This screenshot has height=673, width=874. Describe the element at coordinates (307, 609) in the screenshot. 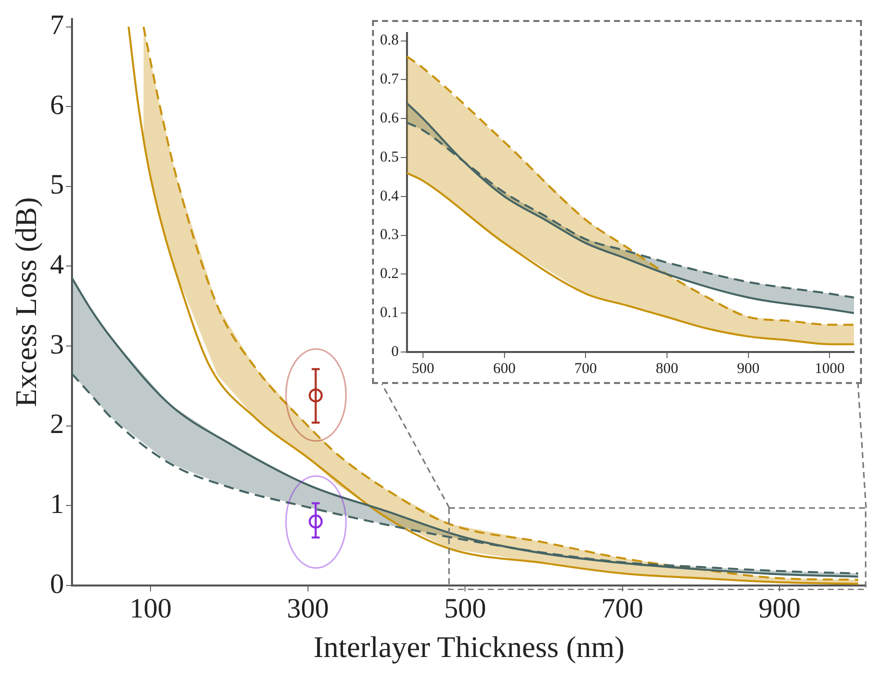

I see `x-tick-label: 300` at that location.